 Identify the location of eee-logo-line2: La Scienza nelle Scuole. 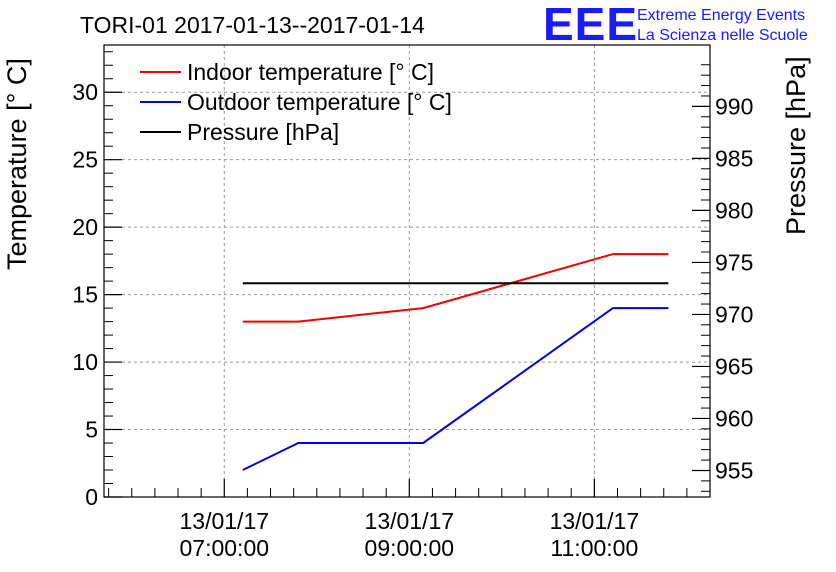
(722, 35).